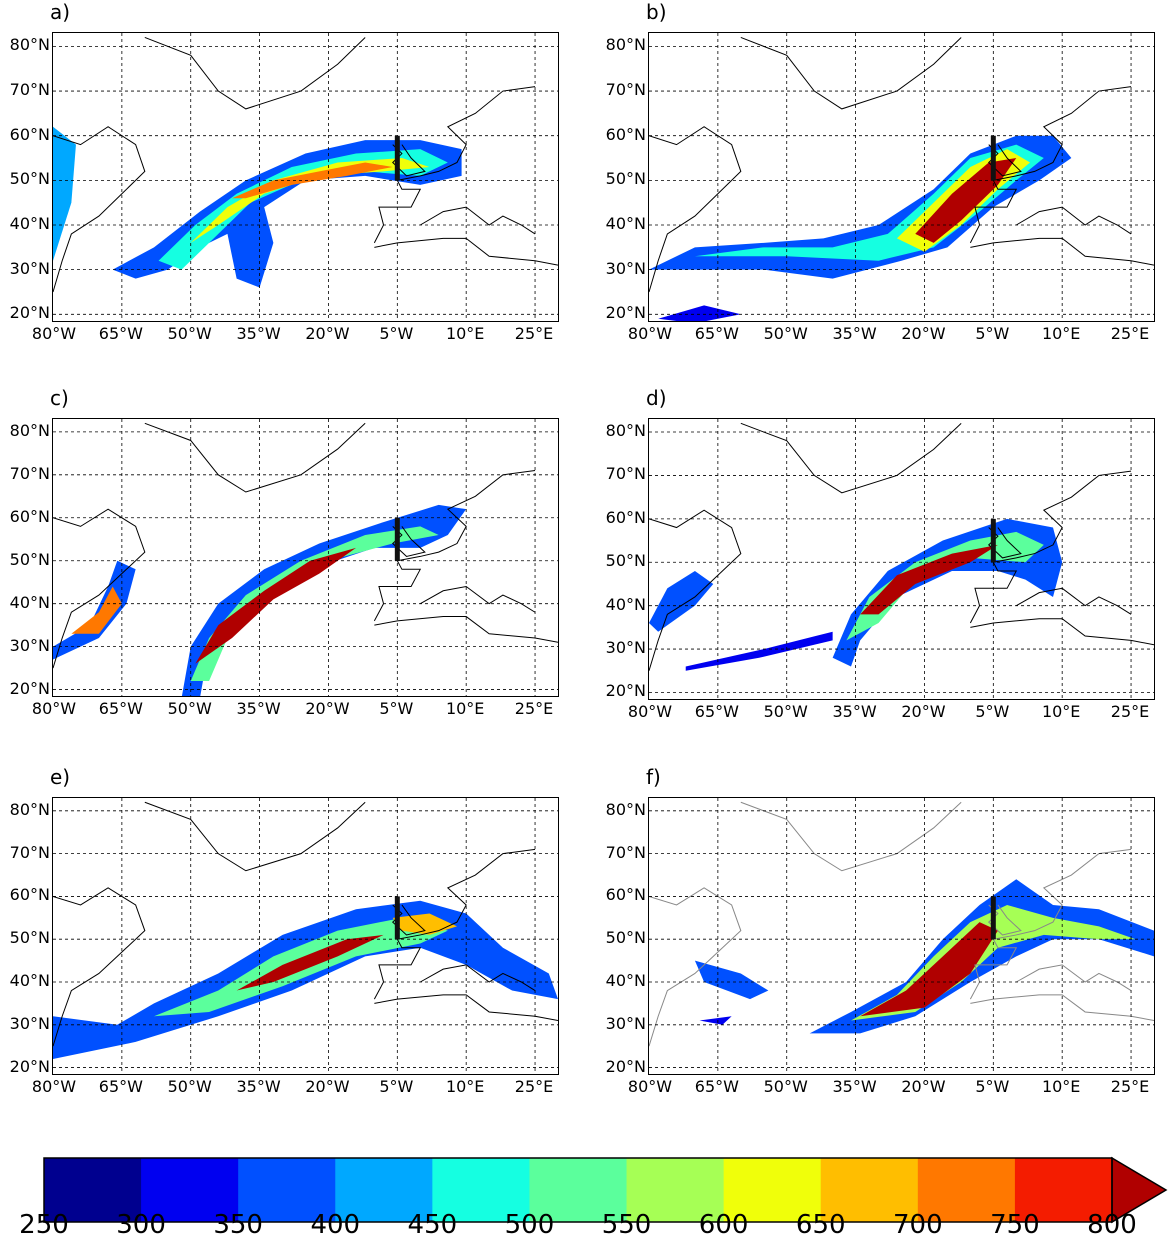 The width and height of the screenshot is (1168, 1250). What do you see at coordinates (59, 398) in the screenshot?
I see `panel-label: c)` at bounding box center [59, 398].